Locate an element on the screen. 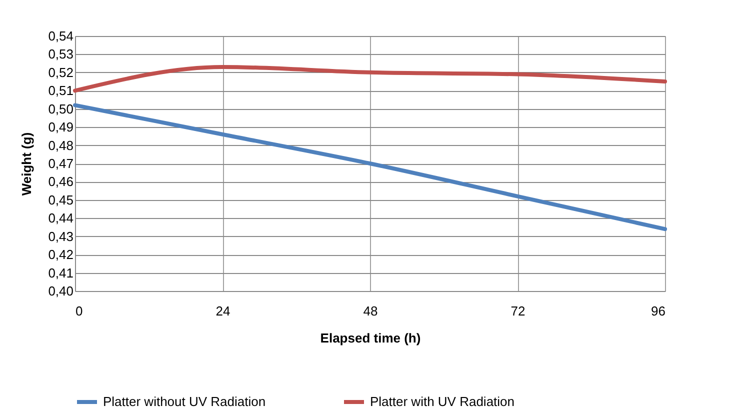 The height and width of the screenshot is (418, 754). x-axis-title: Elapsed time (h) is located at coordinates (370, 338).